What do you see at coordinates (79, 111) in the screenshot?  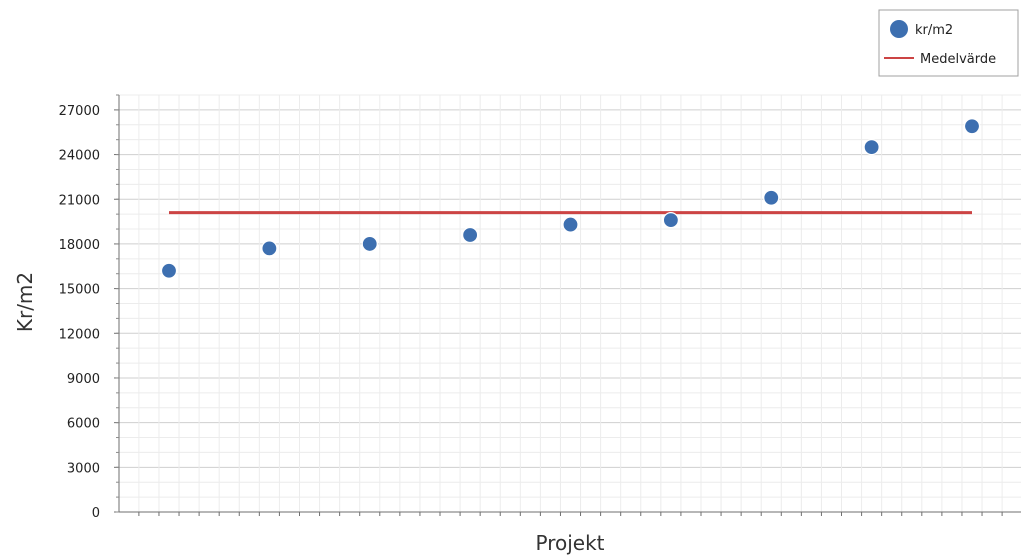 I see `y-tick-label: 27000` at bounding box center [79, 111].